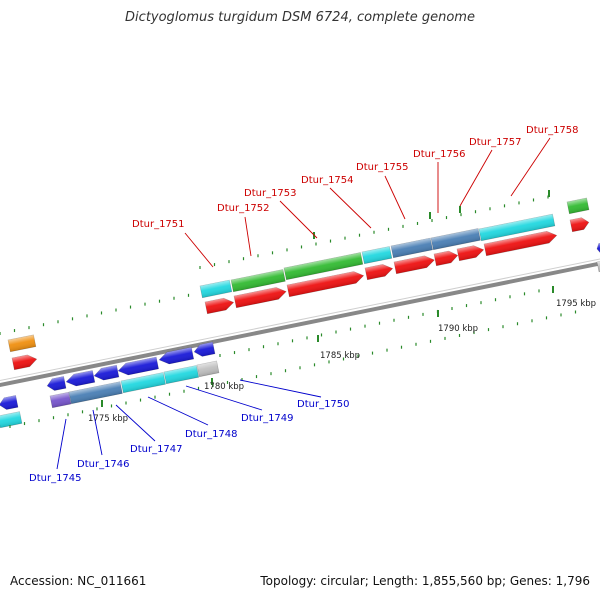 The height and width of the screenshot is (600, 600). I want to click on edge-gene-right-gray, so click(598, 266).